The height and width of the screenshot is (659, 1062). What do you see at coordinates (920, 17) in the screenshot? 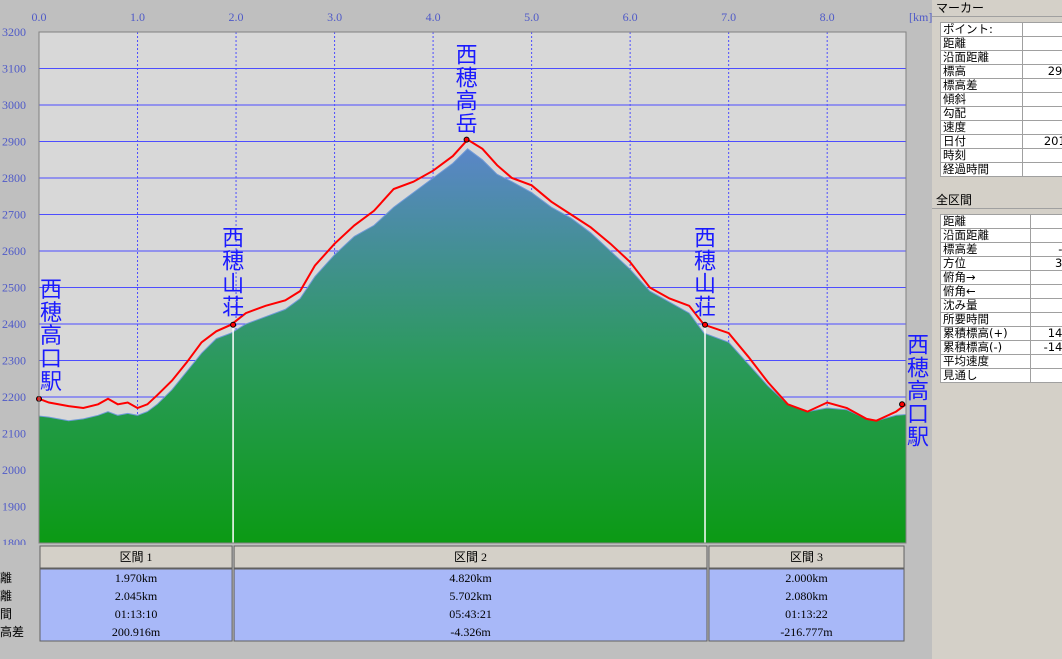
I see `x-axis-unit: [km]` at bounding box center [920, 17].